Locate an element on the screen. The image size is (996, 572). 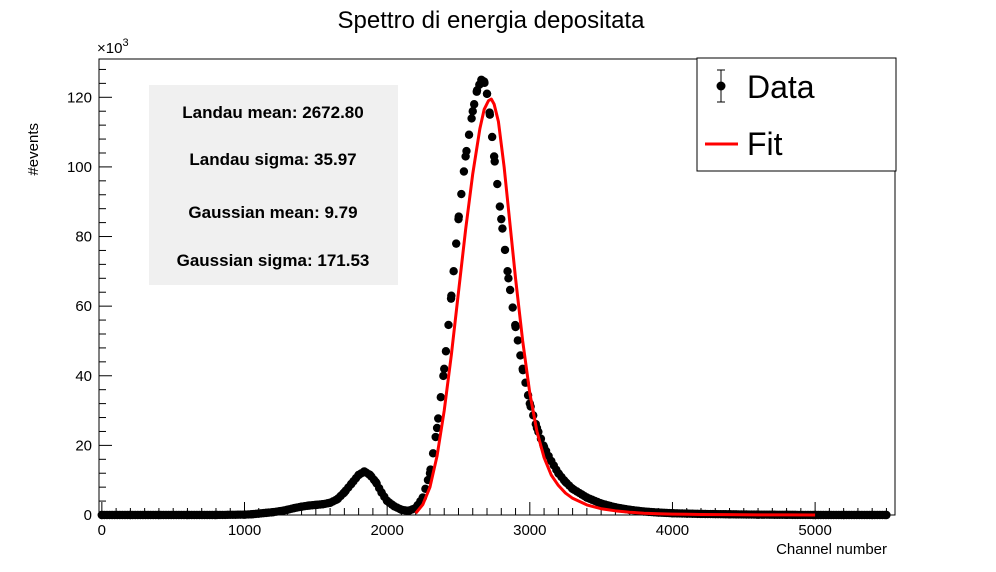
legend-data-marker is located at coordinates (721, 86).